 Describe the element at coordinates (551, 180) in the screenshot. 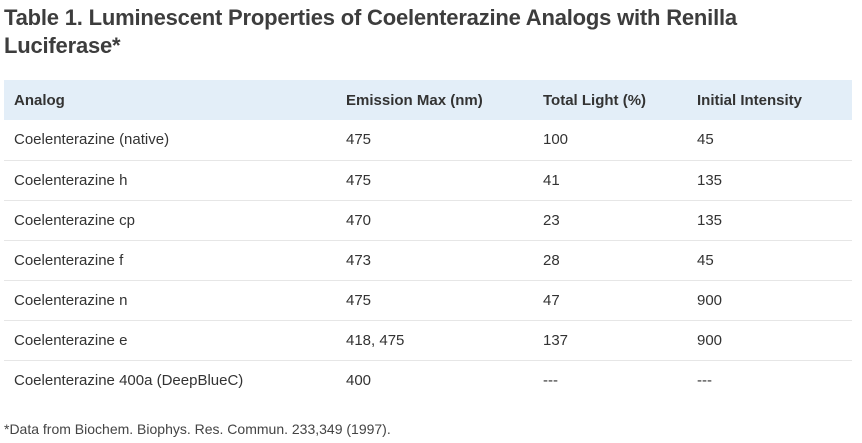

I see `cell-total-light: 41` at that location.